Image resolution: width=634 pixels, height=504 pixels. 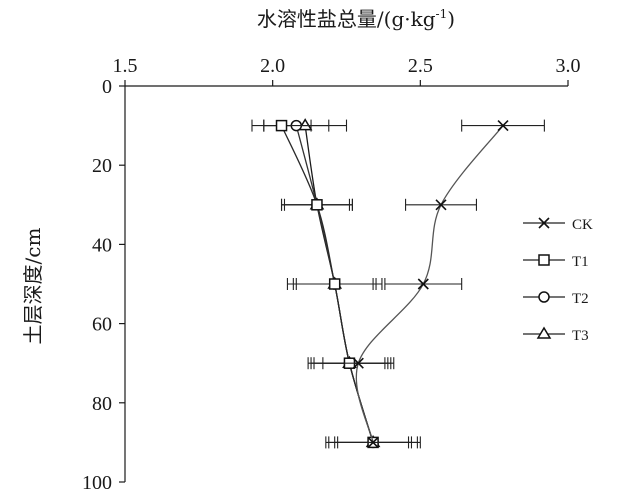 What do you see at coordinates (347, 70) in the screenshot?
I see `x-ticks: 1.5 2.0 2.5 3.0` at bounding box center [347, 70].